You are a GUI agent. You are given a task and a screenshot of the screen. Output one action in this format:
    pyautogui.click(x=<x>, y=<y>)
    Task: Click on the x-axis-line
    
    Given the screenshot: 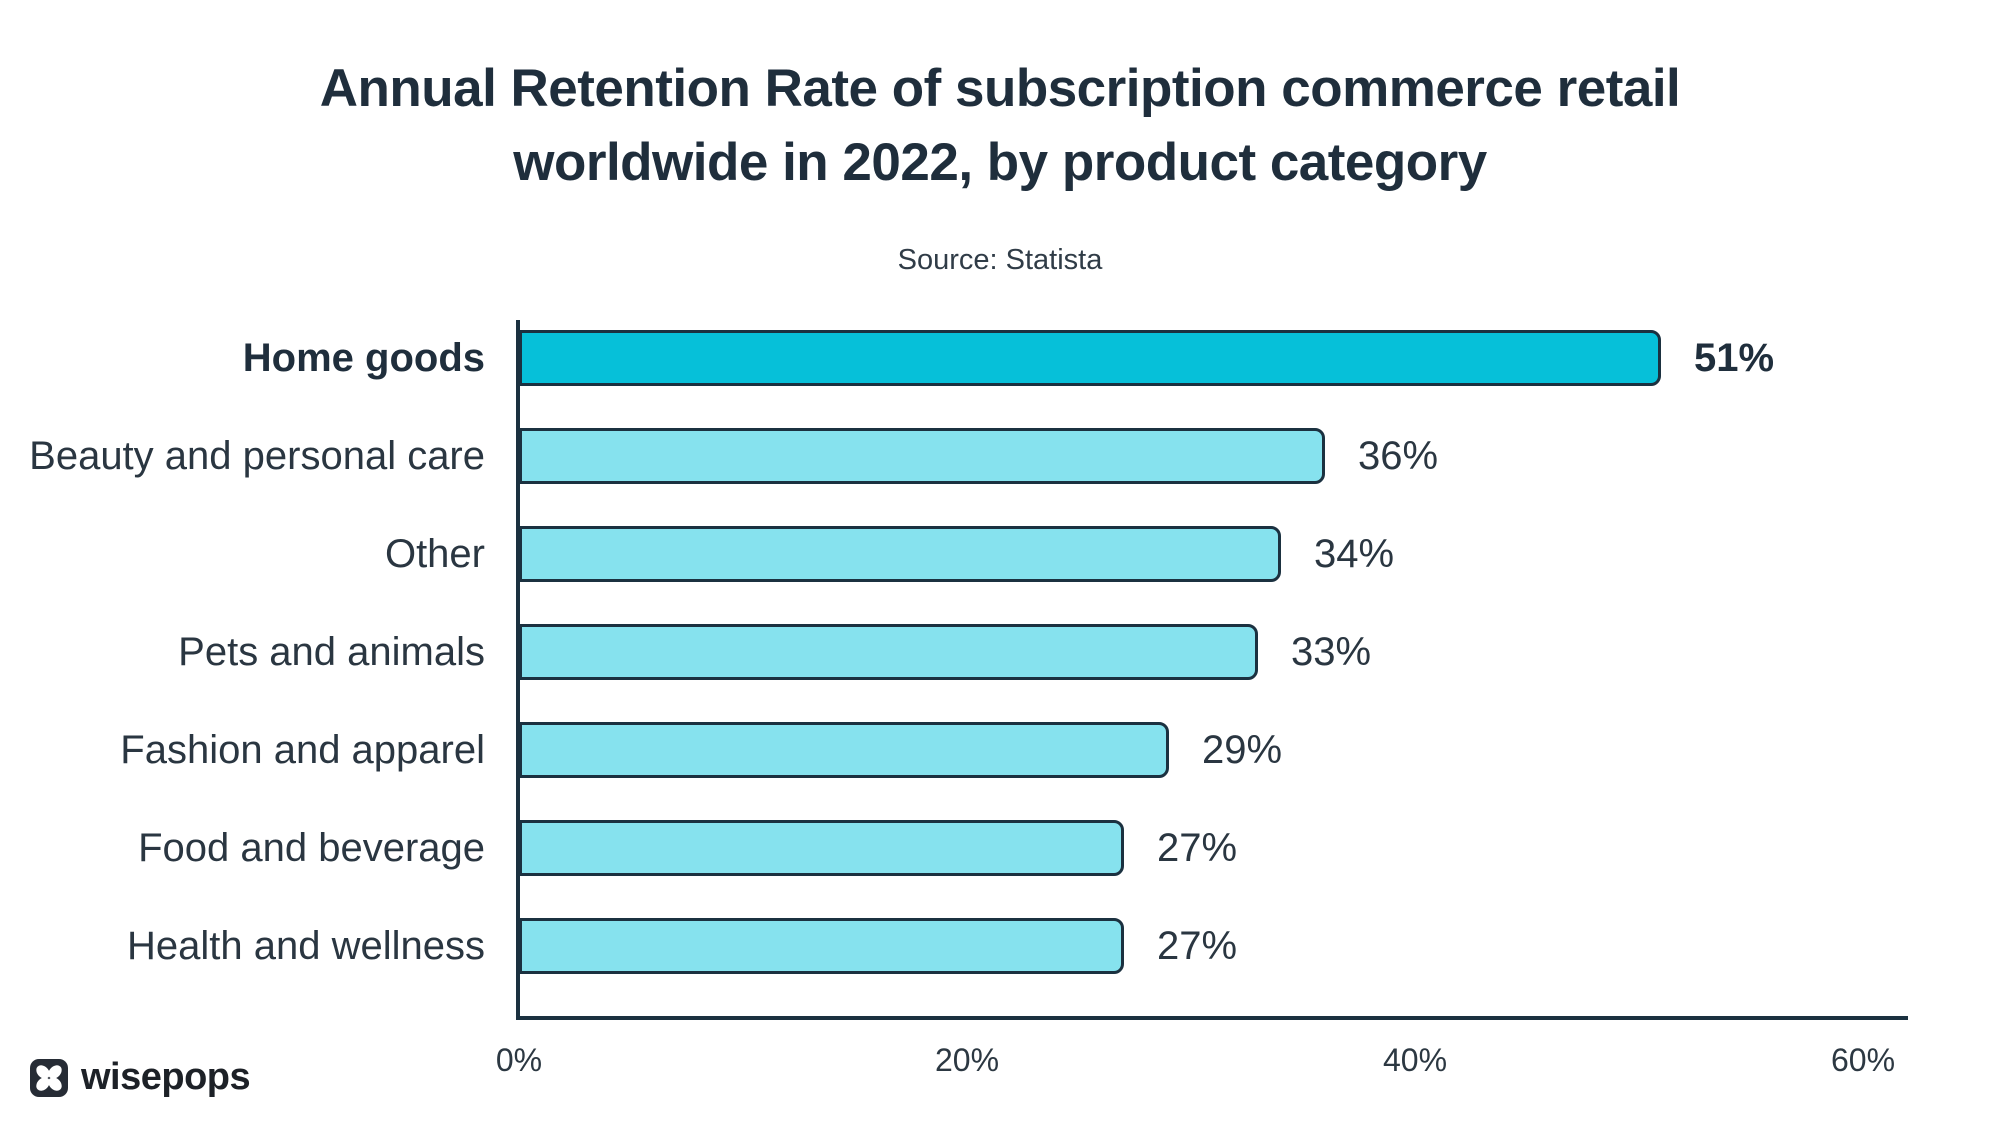 What is the action you would take?
    pyautogui.click(x=1212, y=1018)
    